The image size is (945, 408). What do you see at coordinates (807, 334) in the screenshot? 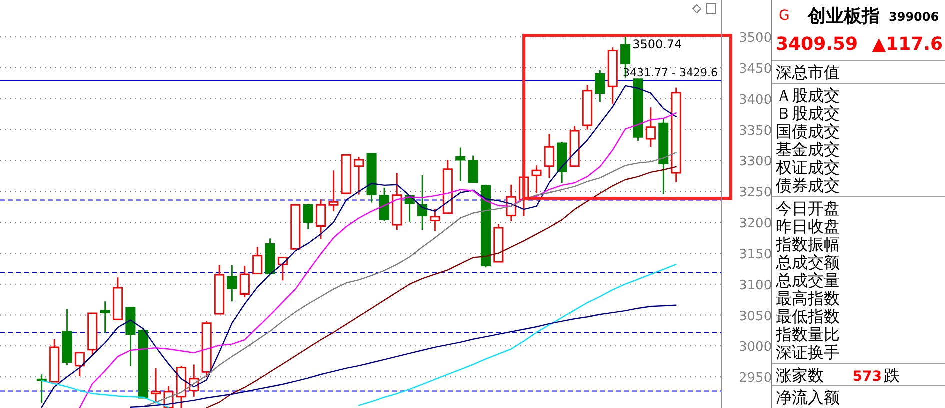
I see `text: 指数量比` at bounding box center [807, 334].